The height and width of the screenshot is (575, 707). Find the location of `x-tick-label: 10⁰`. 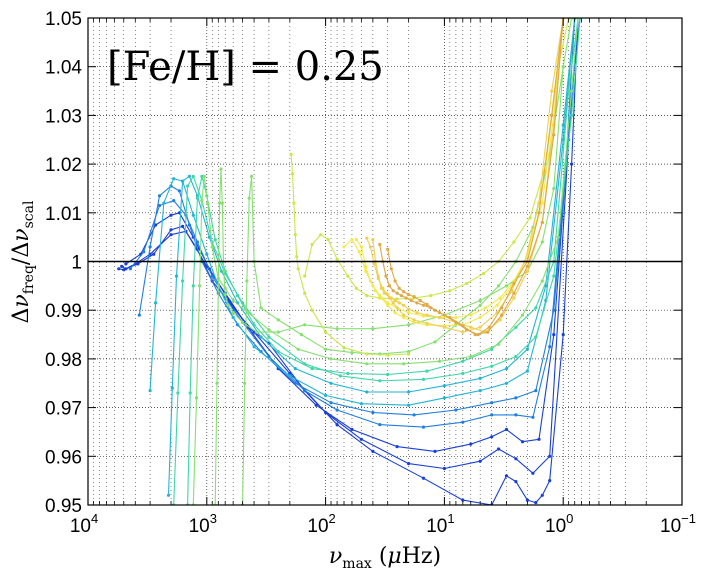

x-tick-label: 10⁰ is located at coordinates (559, 524).